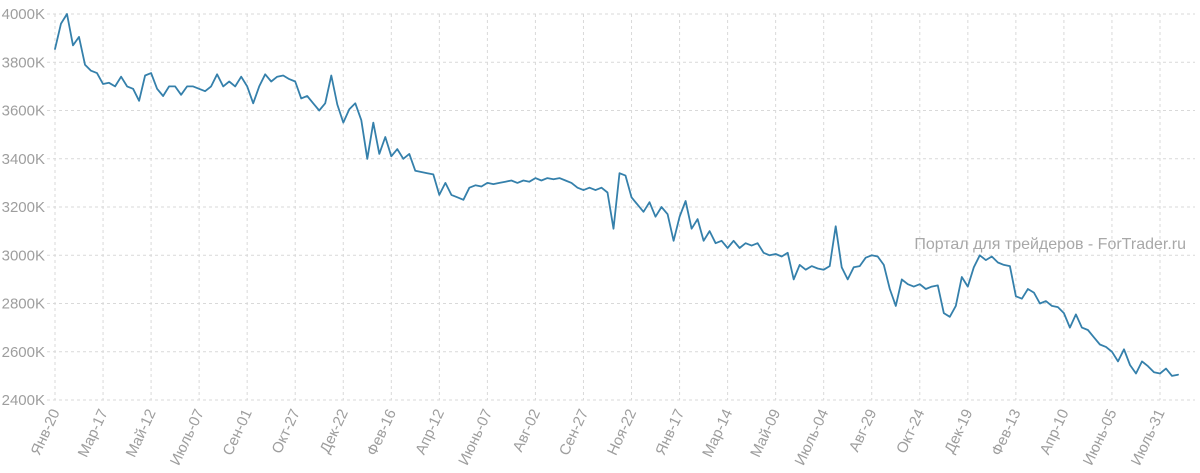 This screenshot has width=1200, height=473. Describe the element at coordinates (23, 159) in the screenshot. I see `y-tick-label: 3400K` at that location.